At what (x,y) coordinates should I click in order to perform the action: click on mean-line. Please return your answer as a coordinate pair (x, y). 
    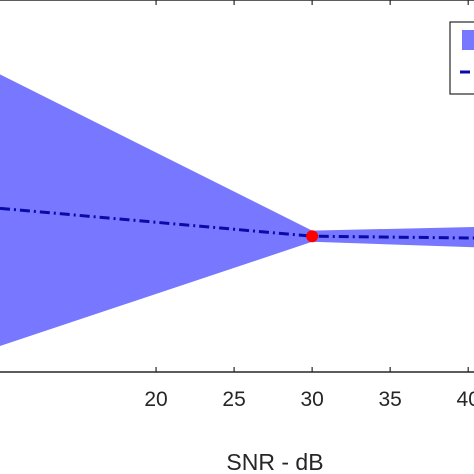
    Looking at the image, I should click on (237, 223).